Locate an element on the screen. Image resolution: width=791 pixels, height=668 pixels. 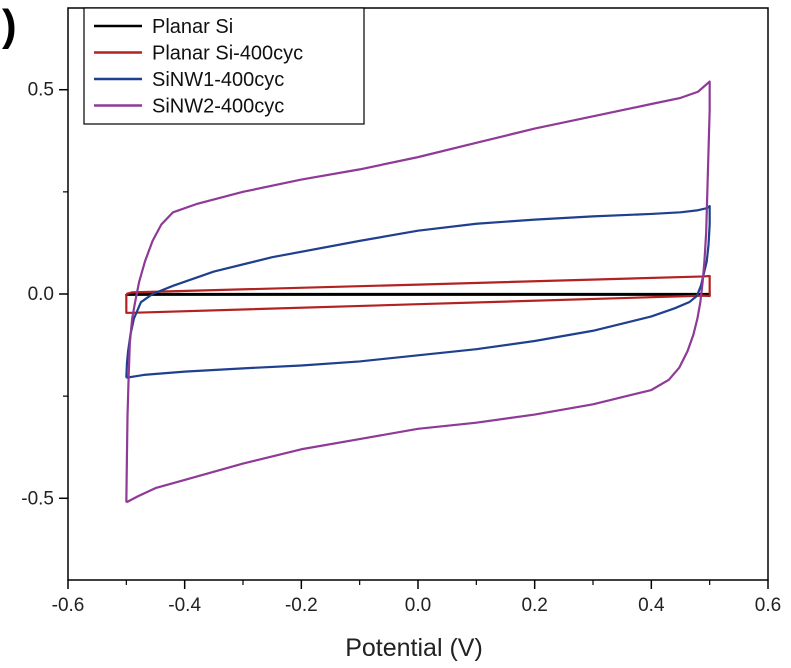
legend-label: Planar Si is located at coordinates (192, 27).